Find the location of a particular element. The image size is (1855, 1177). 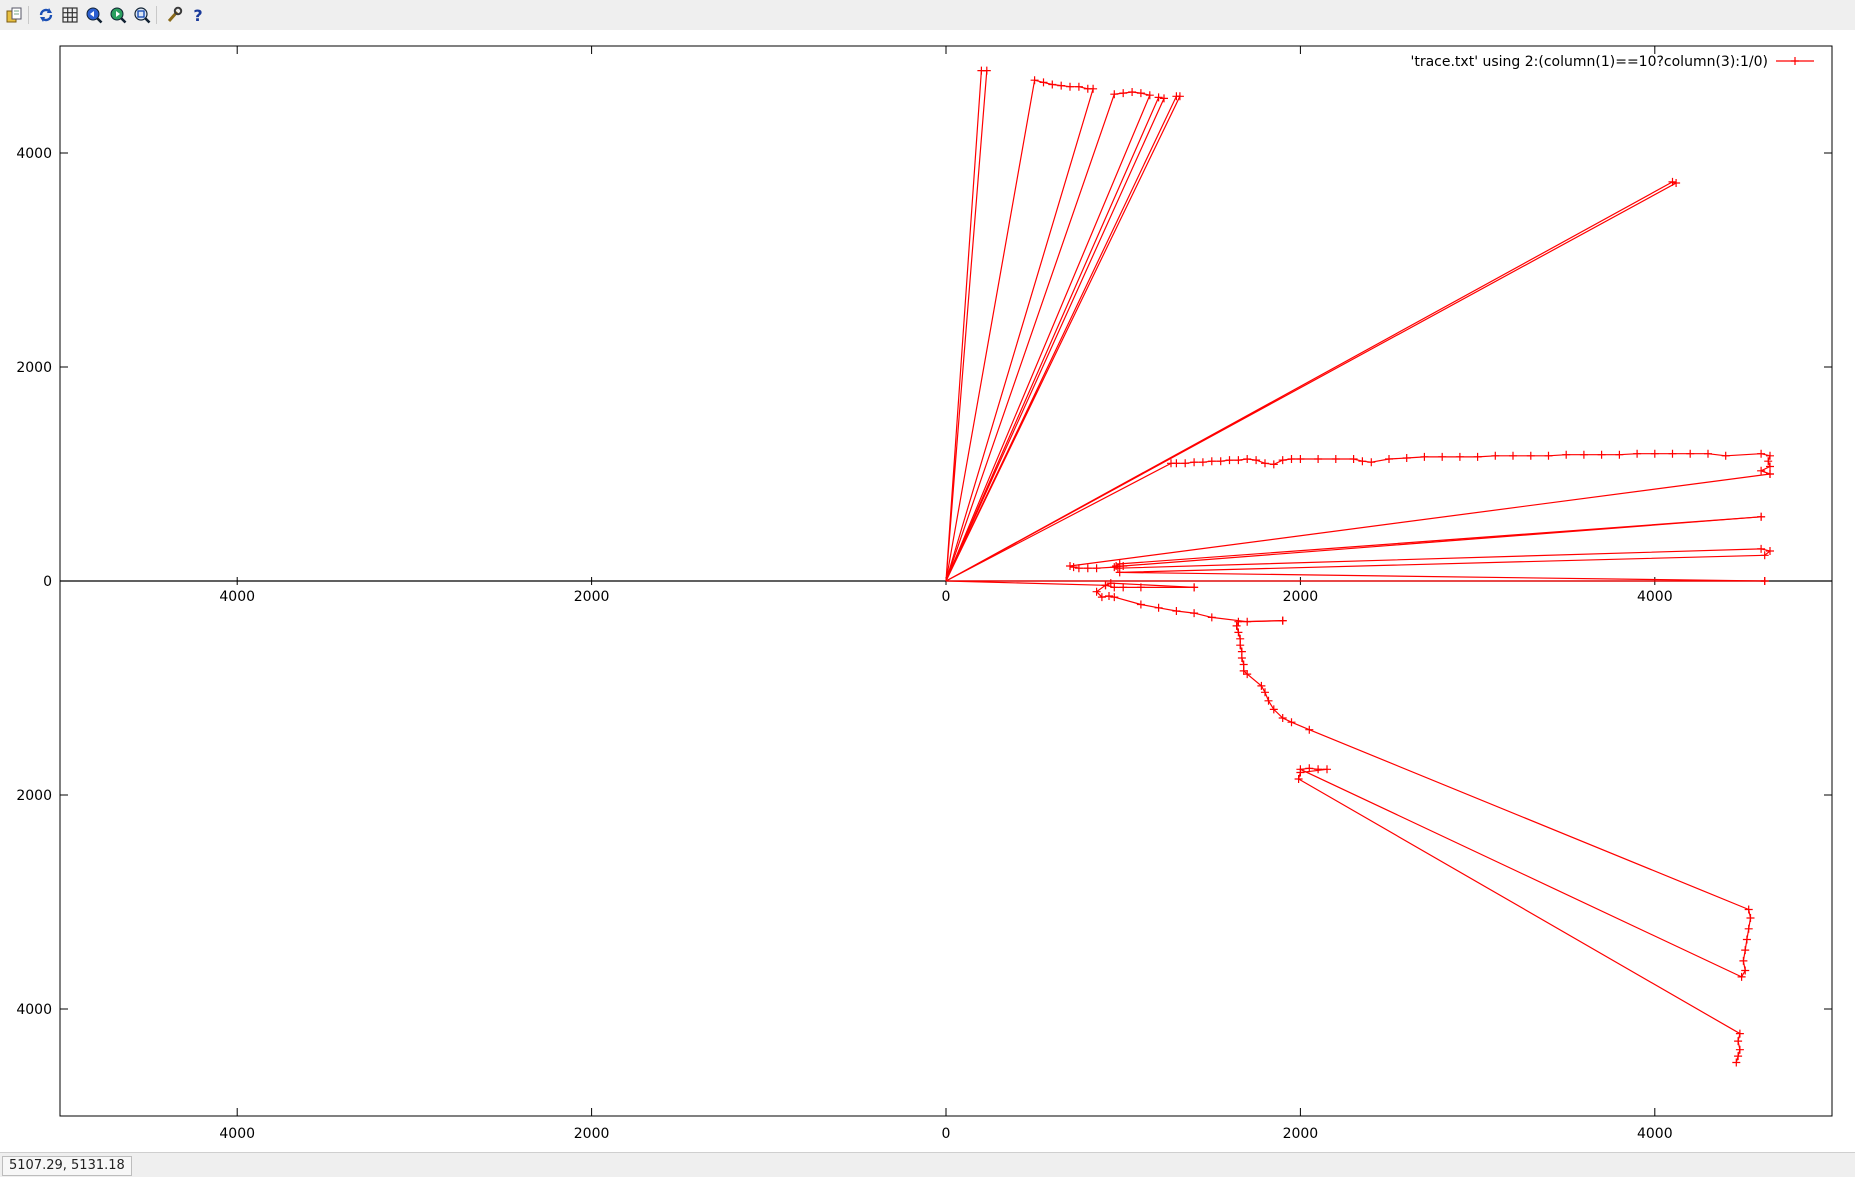

replot-icon is located at coordinates (46, 15).